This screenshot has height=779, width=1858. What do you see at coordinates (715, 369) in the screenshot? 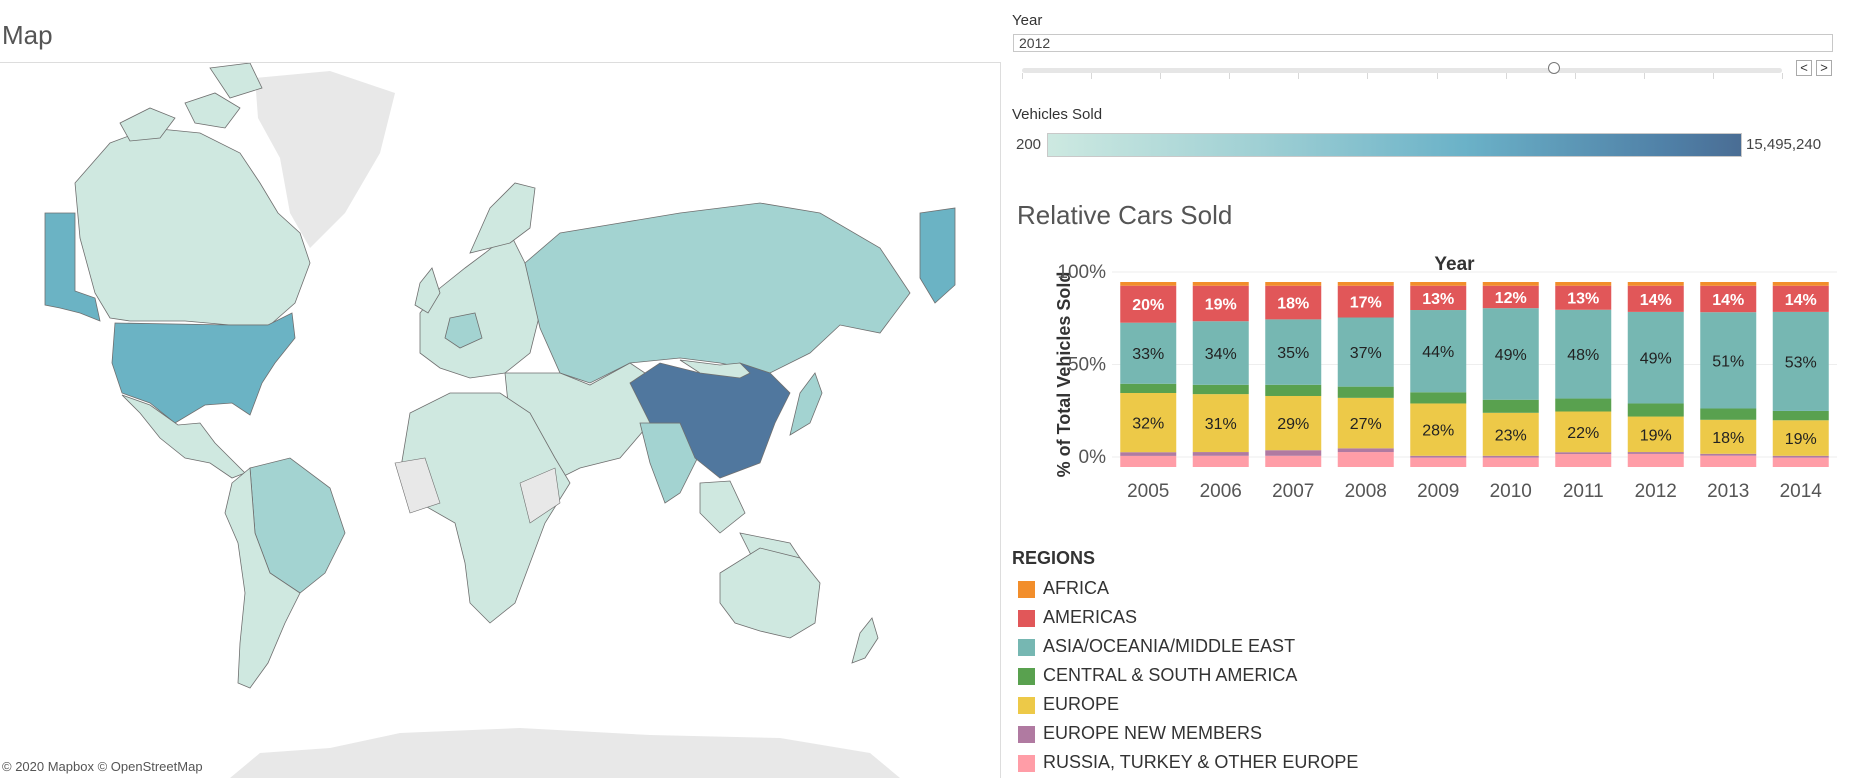
I see `map-region-mongolia` at bounding box center [715, 369].